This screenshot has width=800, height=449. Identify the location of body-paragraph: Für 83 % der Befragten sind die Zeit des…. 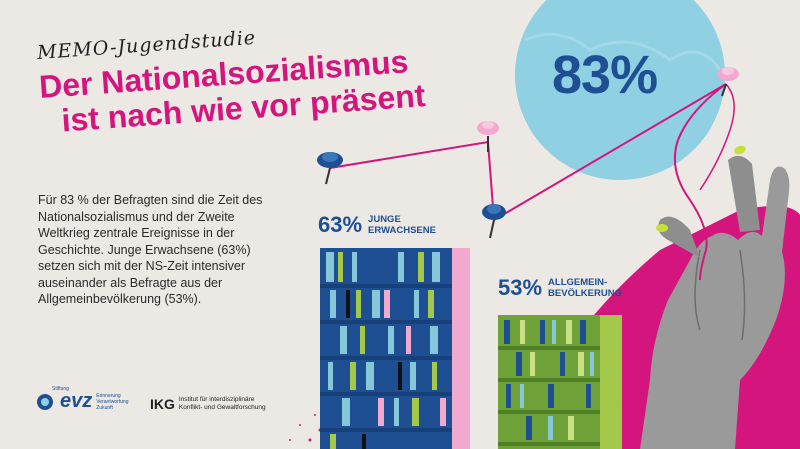
(150, 249).